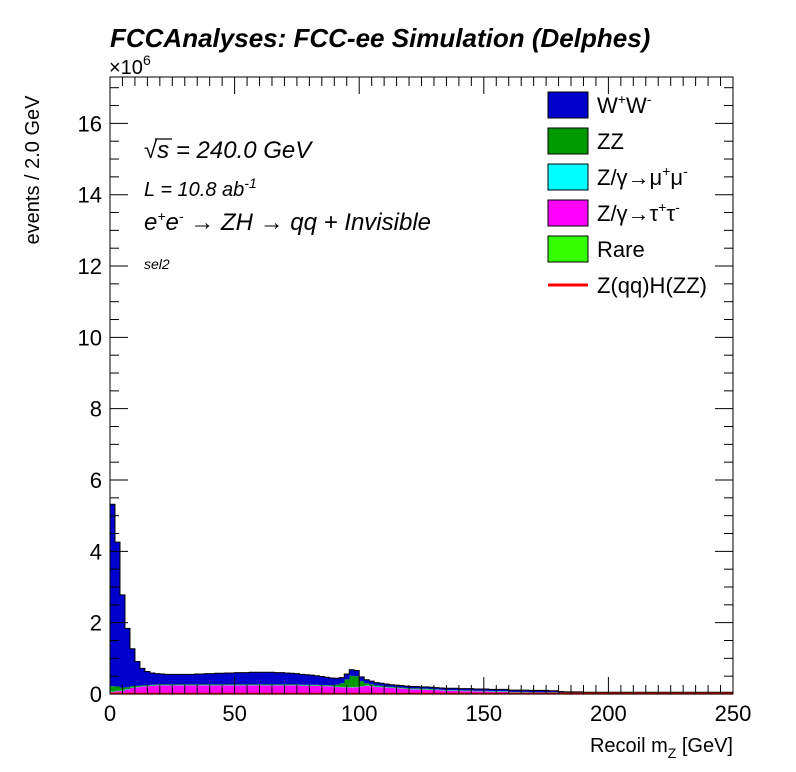  What do you see at coordinates (96, 551) in the screenshot?
I see `y-tick-label: 4` at bounding box center [96, 551].